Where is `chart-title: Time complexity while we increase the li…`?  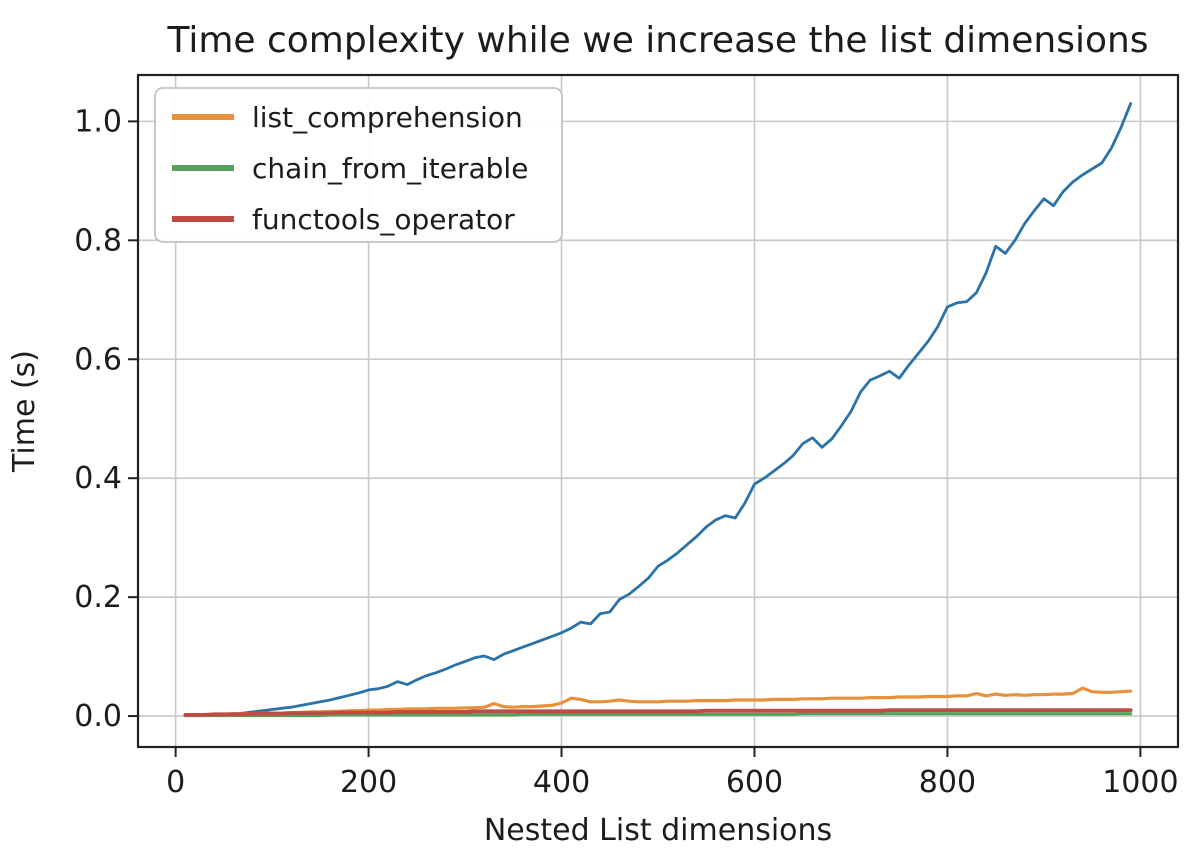 chart-title: Time complexity while we increase the li… is located at coordinates (657, 40).